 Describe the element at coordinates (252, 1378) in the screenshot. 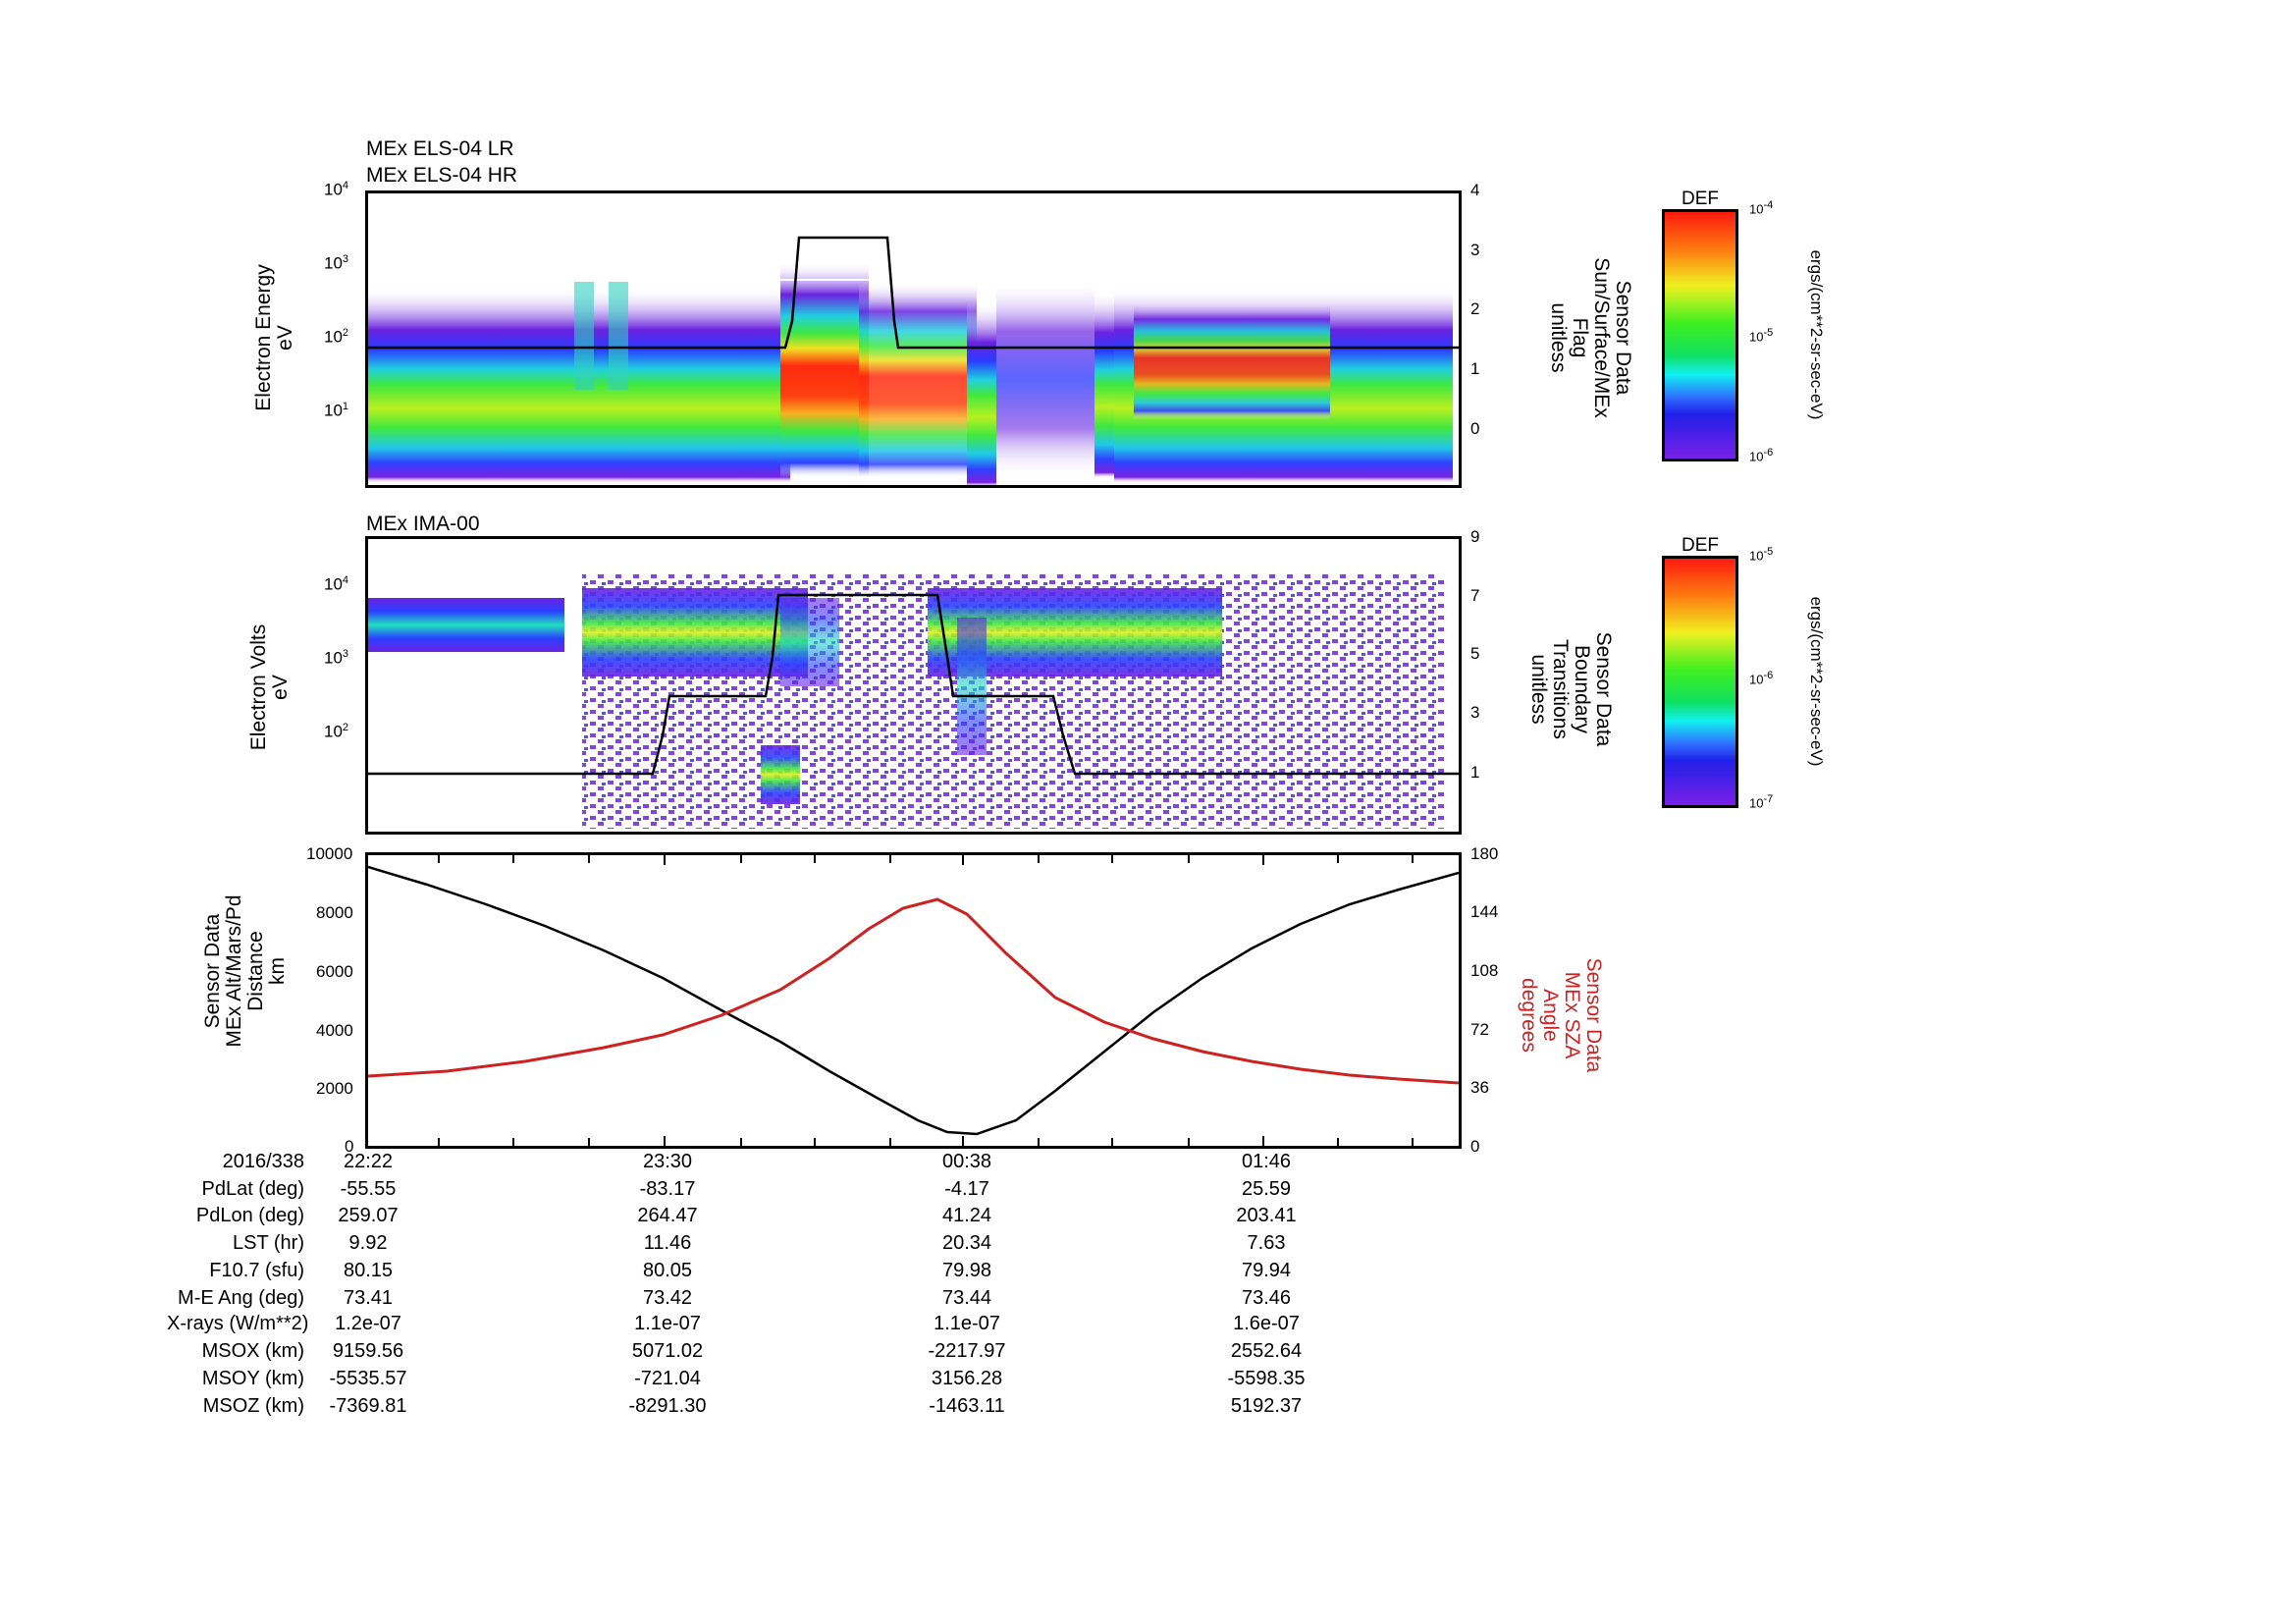

I see `eph-row-label: MSOY (km)` at that location.